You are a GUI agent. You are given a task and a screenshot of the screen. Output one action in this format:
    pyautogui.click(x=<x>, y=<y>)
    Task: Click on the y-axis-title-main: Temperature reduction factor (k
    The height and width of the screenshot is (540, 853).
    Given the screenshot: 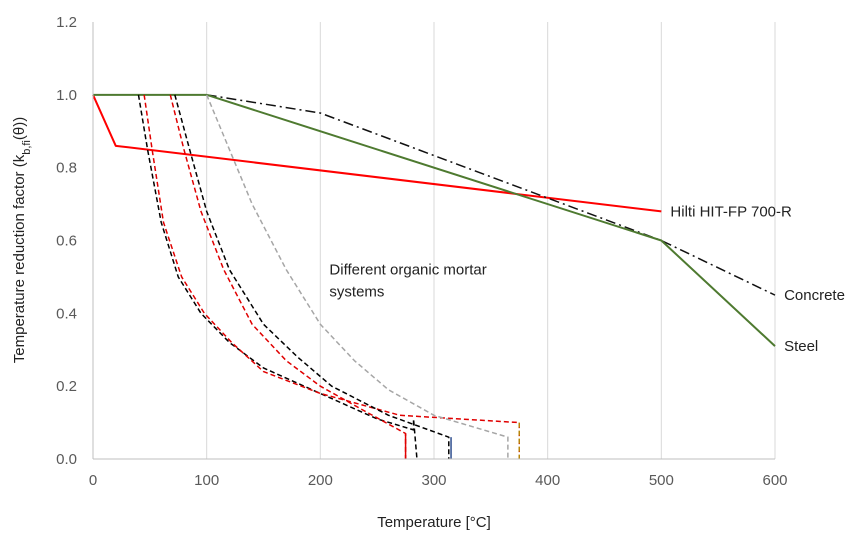 What is the action you would take?
    pyautogui.click(x=19, y=258)
    